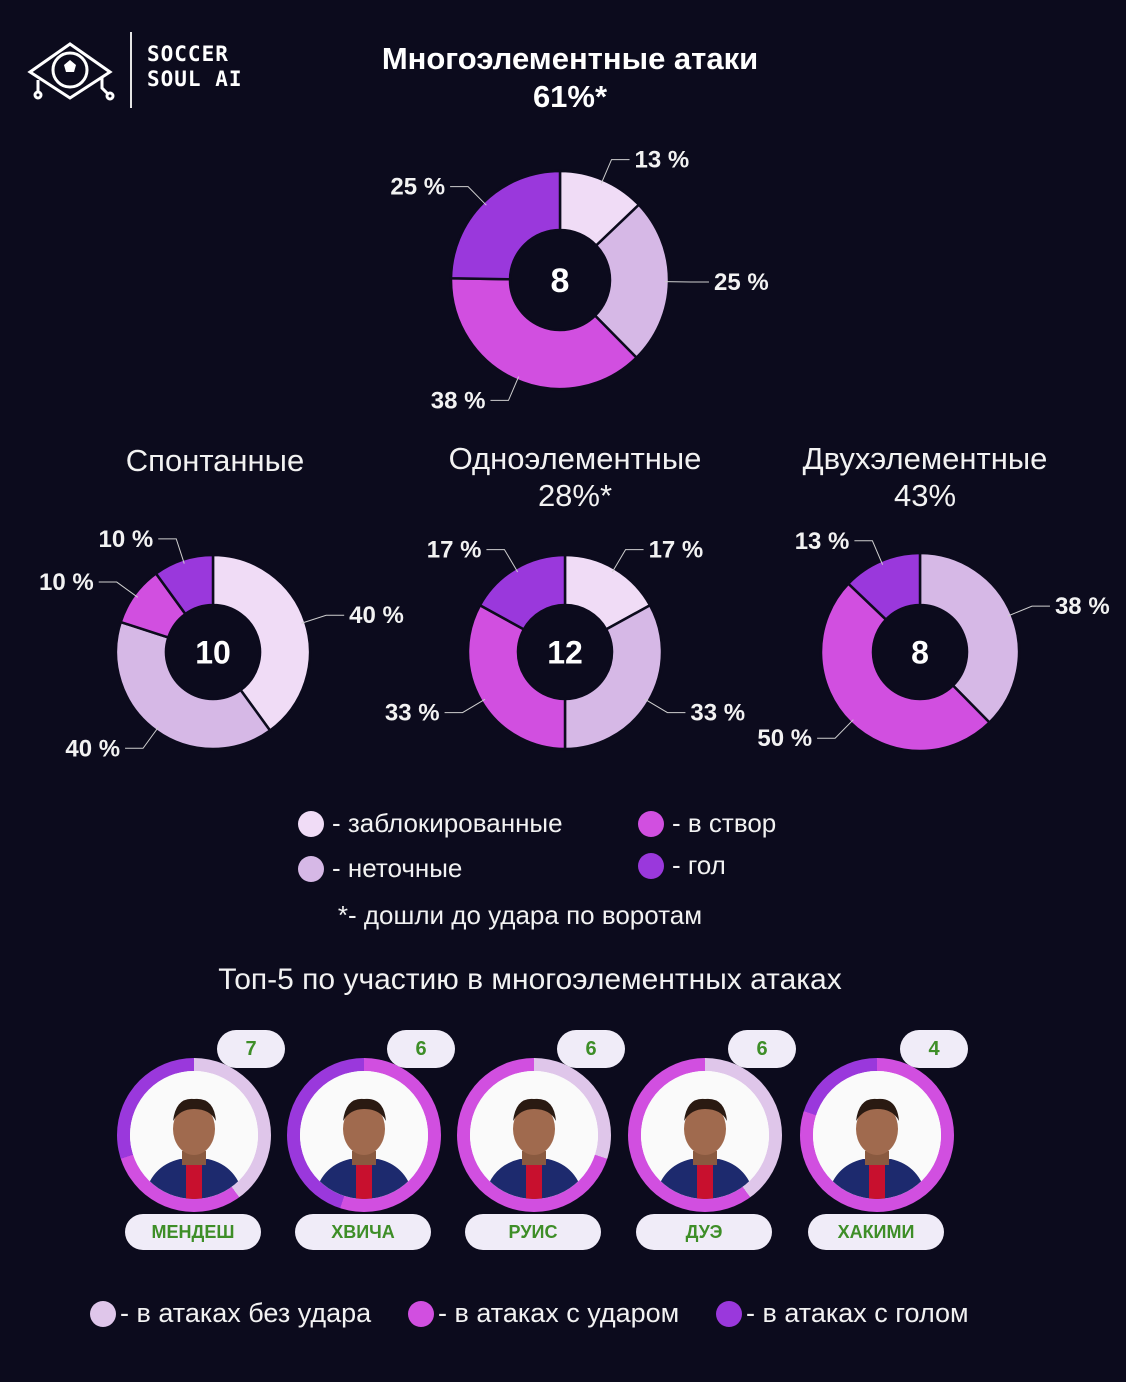 The height and width of the screenshot is (1382, 1126). I want to click on main-title-percent: 61%*, so click(570, 96).